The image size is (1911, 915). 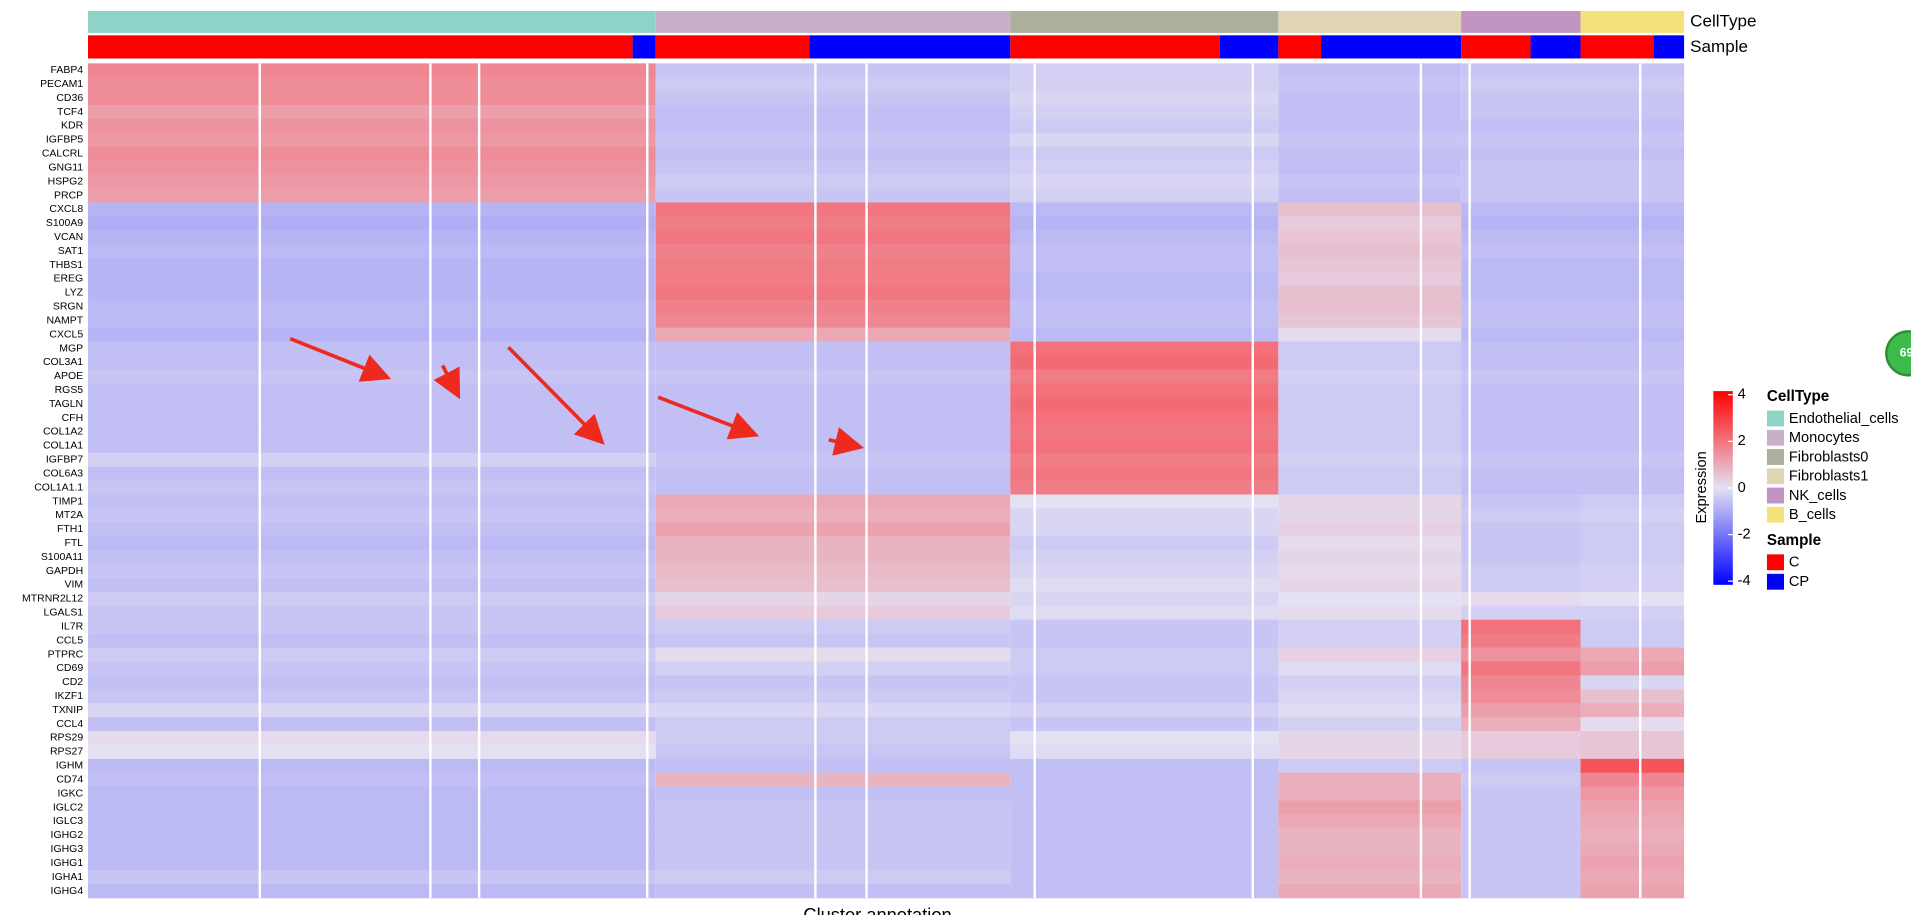 What do you see at coordinates (74, 585) in the screenshot?
I see `row-label: VIM` at bounding box center [74, 585].